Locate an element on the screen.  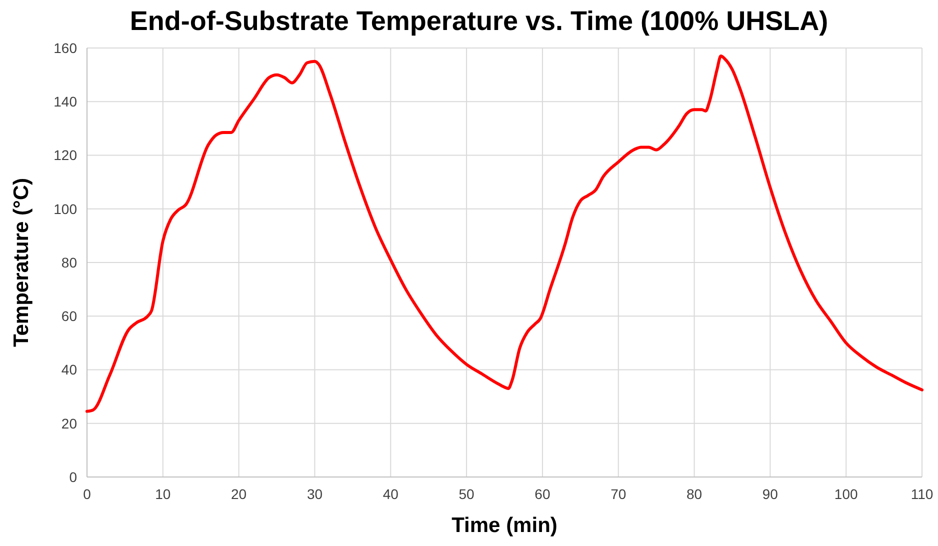
y-tick-label: 120 is located at coordinates (66, 155).